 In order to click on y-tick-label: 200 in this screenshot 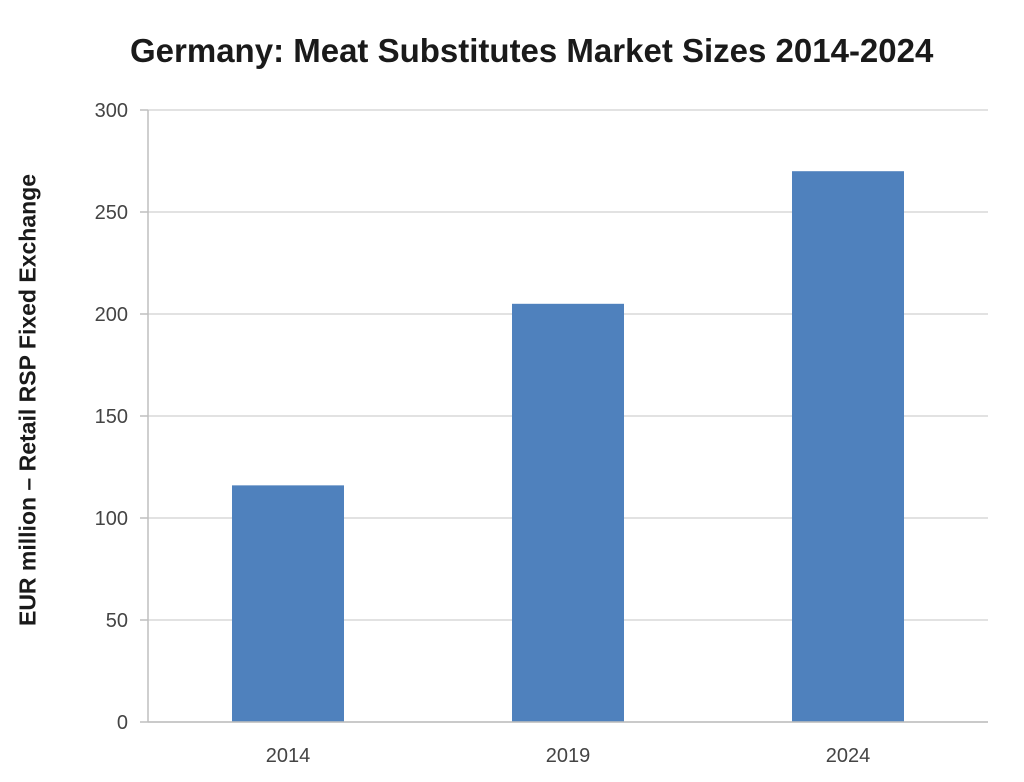, I will do `click(111, 315)`.